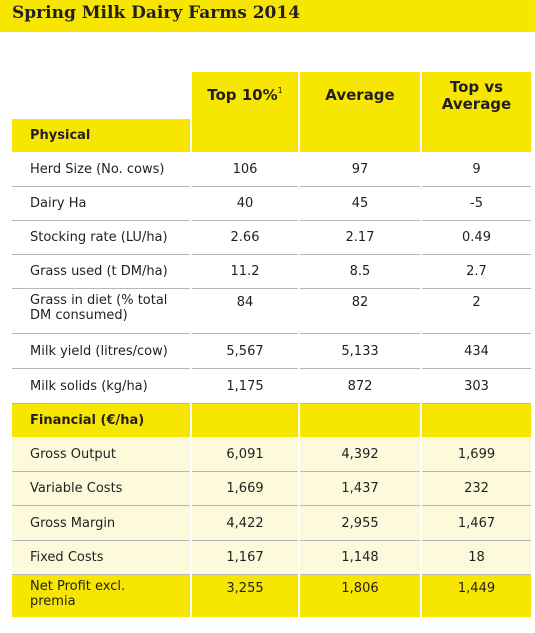 This screenshot has height=633, width=535. I want to click on cell-average: 45, so click(360, 204).